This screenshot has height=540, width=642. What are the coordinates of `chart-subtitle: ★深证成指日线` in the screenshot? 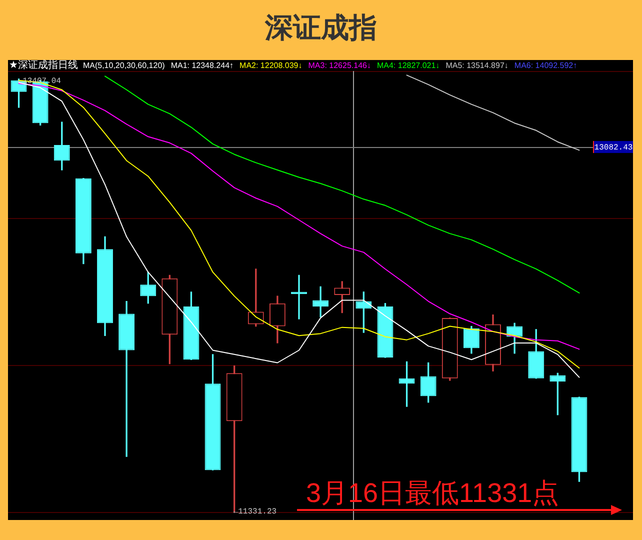 It's located at (43, 65).